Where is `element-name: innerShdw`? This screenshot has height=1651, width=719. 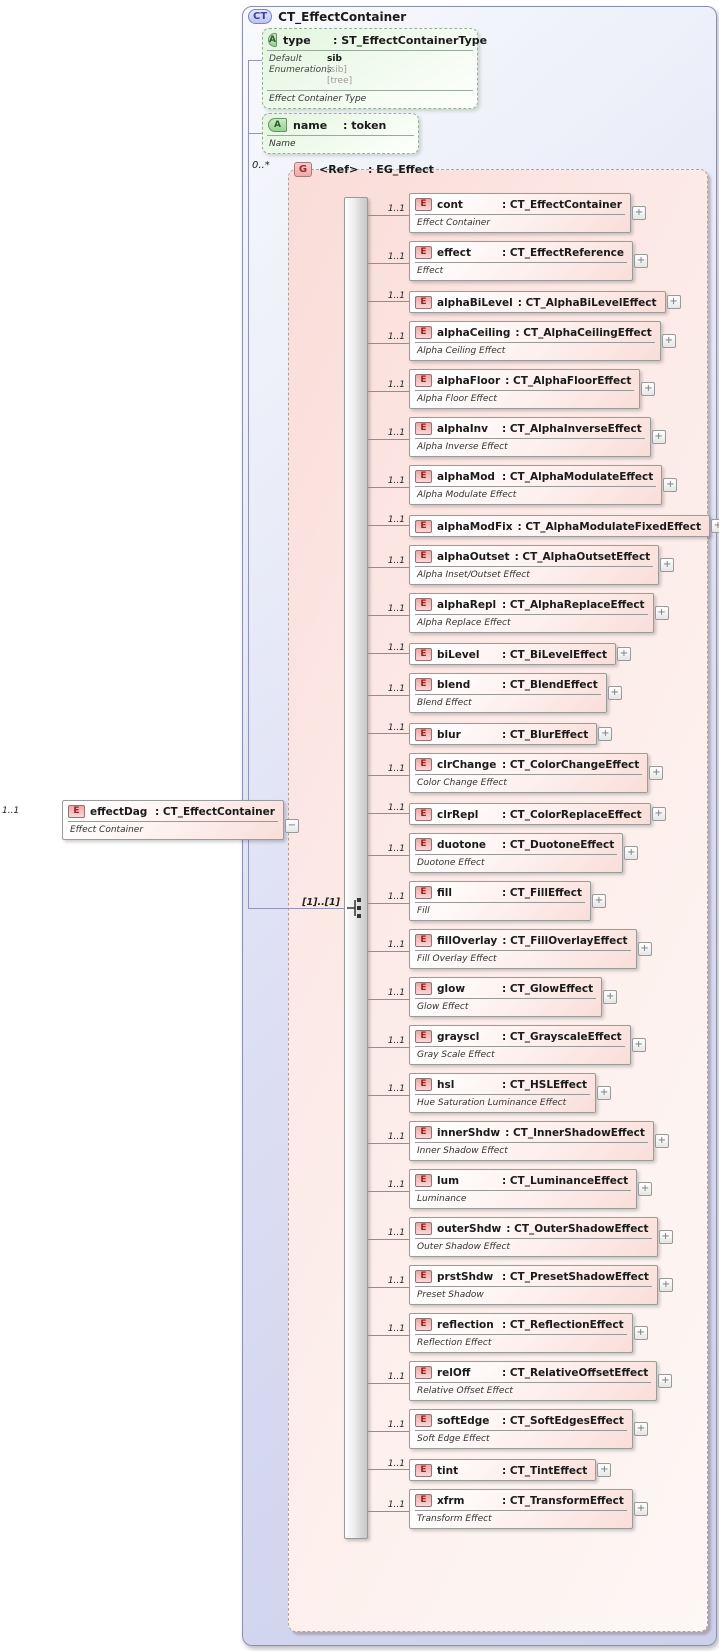
element-name: innerShdw is located at coordinates (469, 1132).